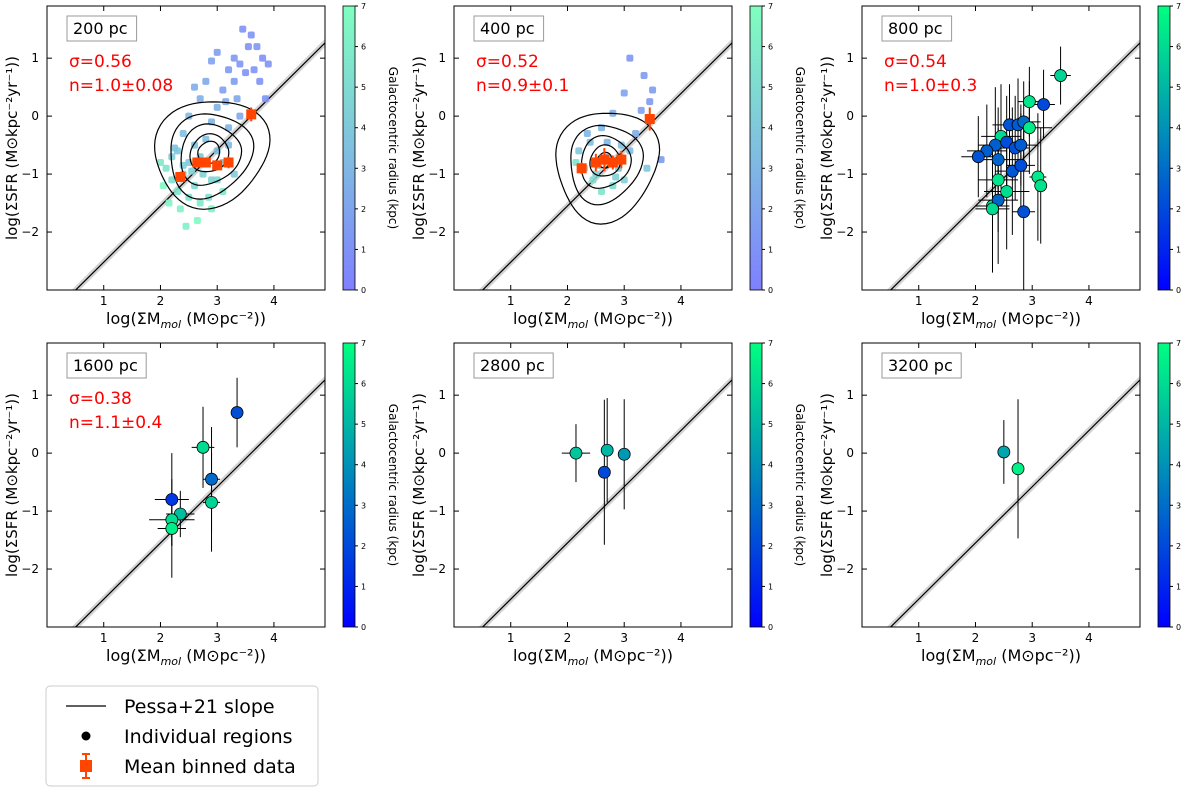 This screenshot has width=1200, height=790. I want to click on slope-annotation: n=1.1±0.4, so click(115, 423).